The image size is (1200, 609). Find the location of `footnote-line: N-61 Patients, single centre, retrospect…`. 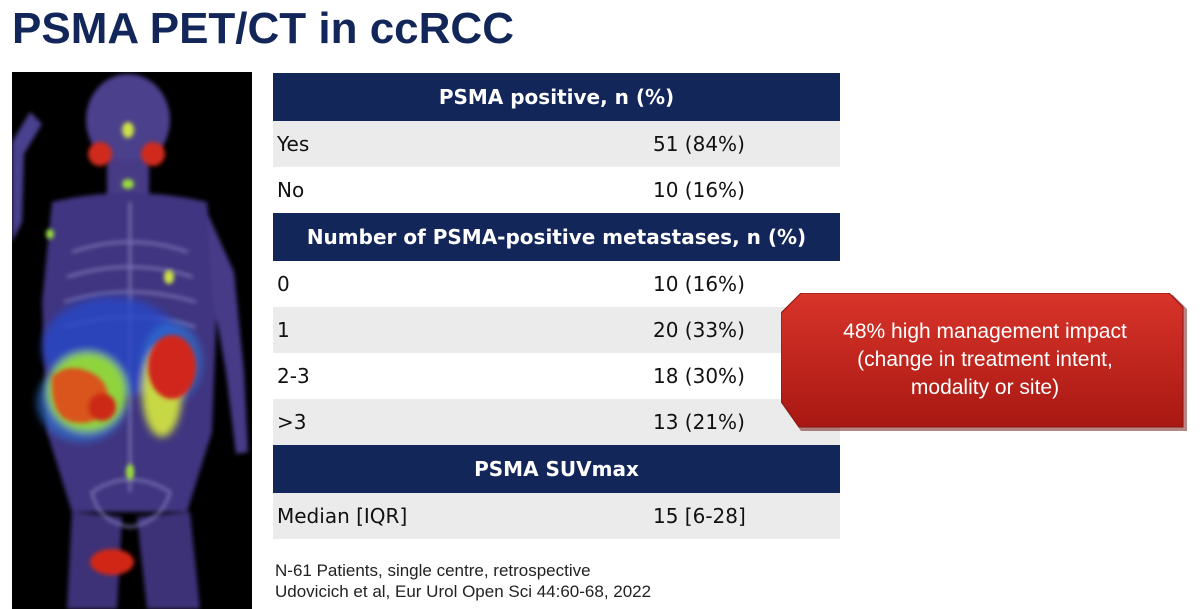

footnote-line: N-61 Patients, single centre, retrospect… is located at coordinates (433, 570).